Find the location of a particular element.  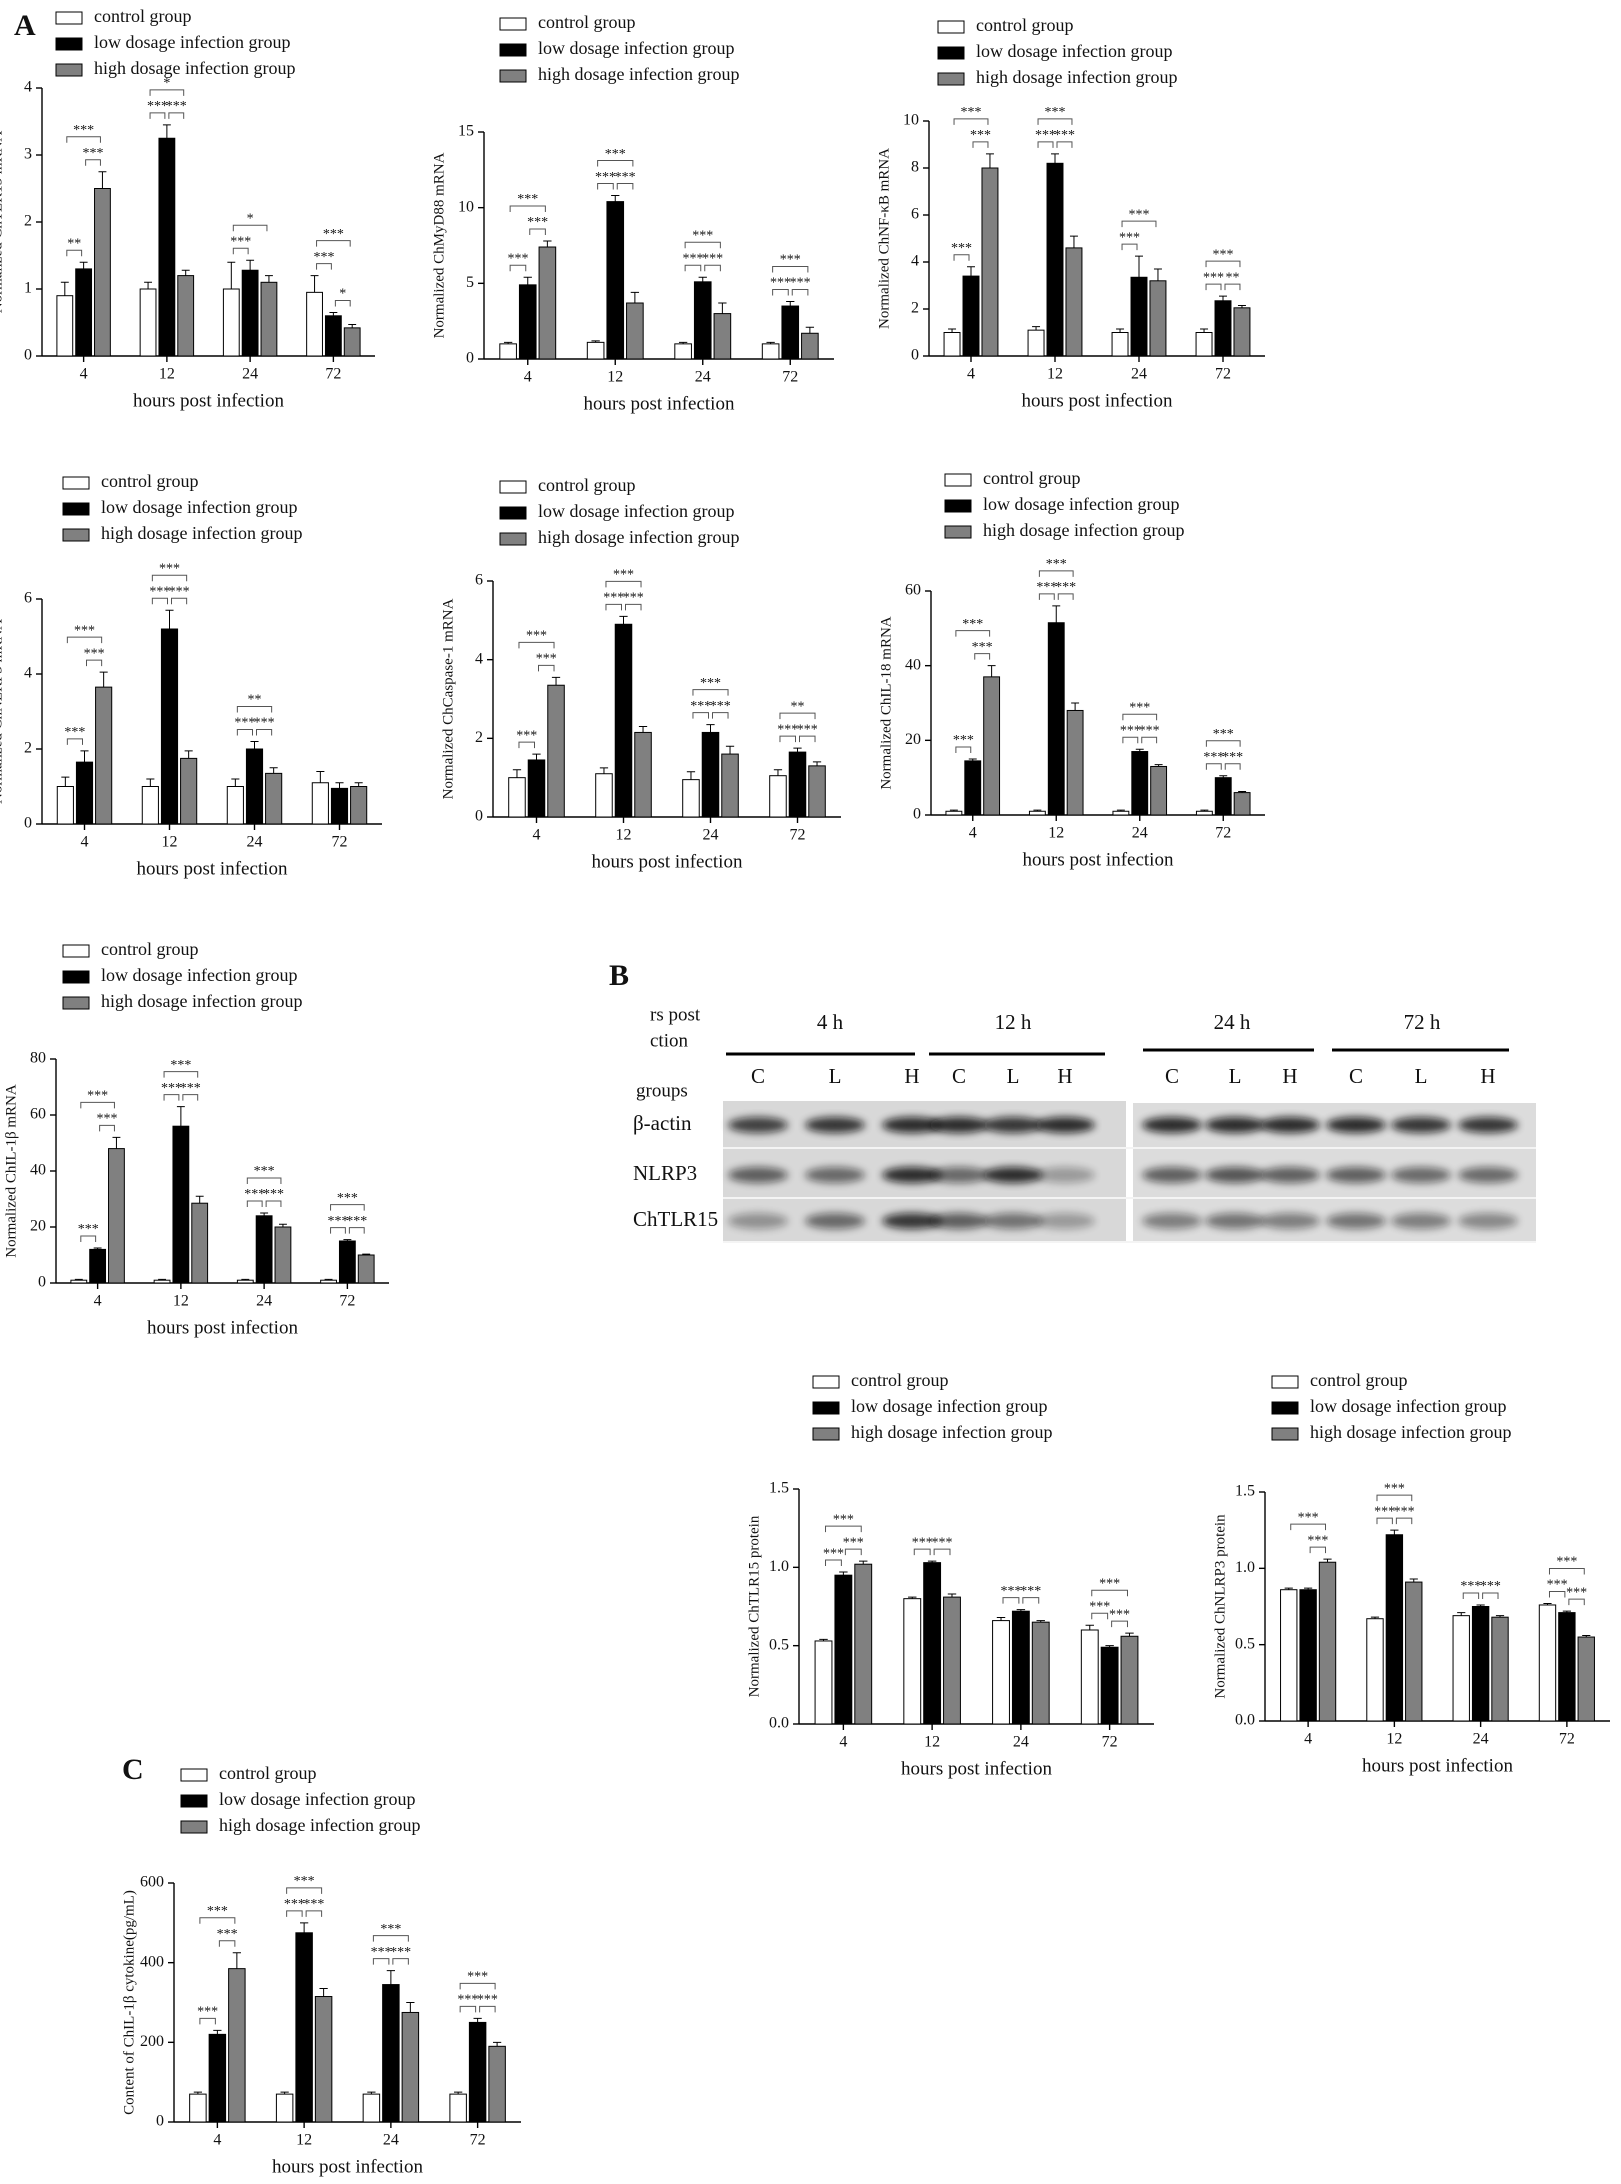

y-tick-label: 200 is located at coordinates (152, 2041).